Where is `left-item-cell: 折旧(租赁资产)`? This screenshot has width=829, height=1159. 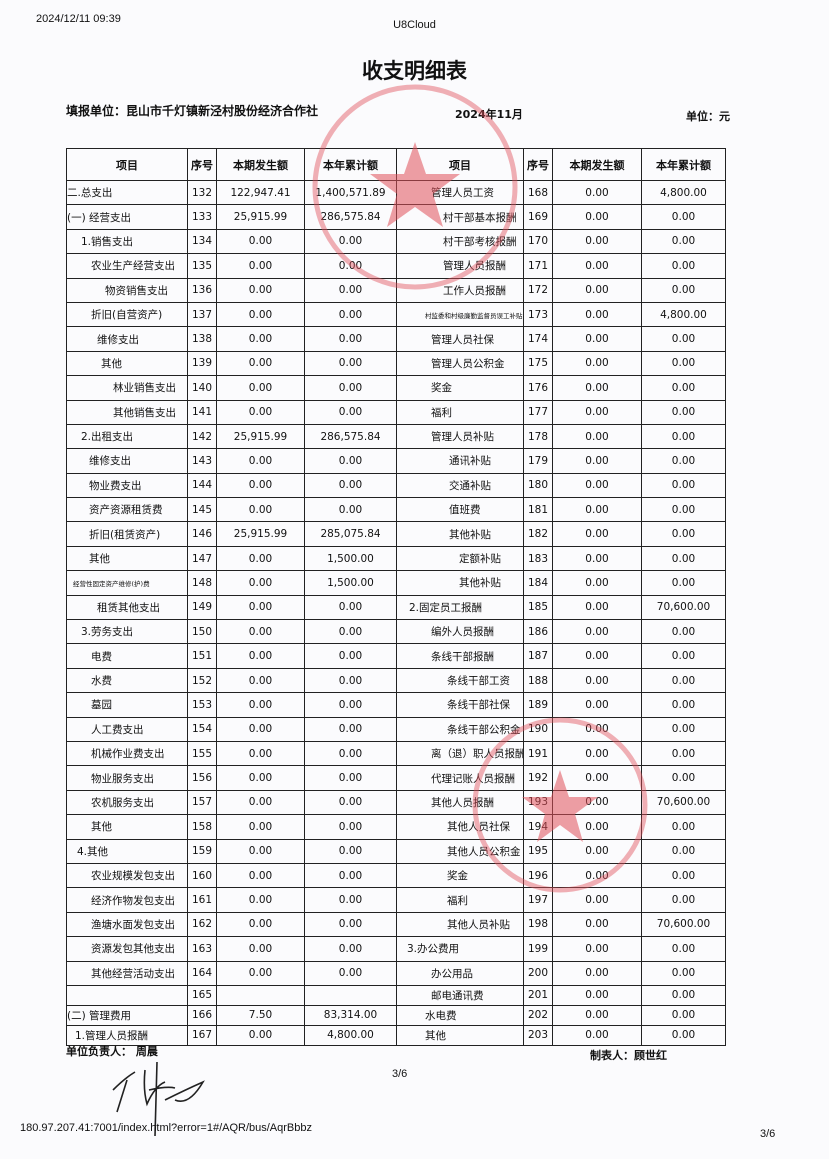 left-item-cell: 折旧(租赁资产) is located at coordinates (127, 534).